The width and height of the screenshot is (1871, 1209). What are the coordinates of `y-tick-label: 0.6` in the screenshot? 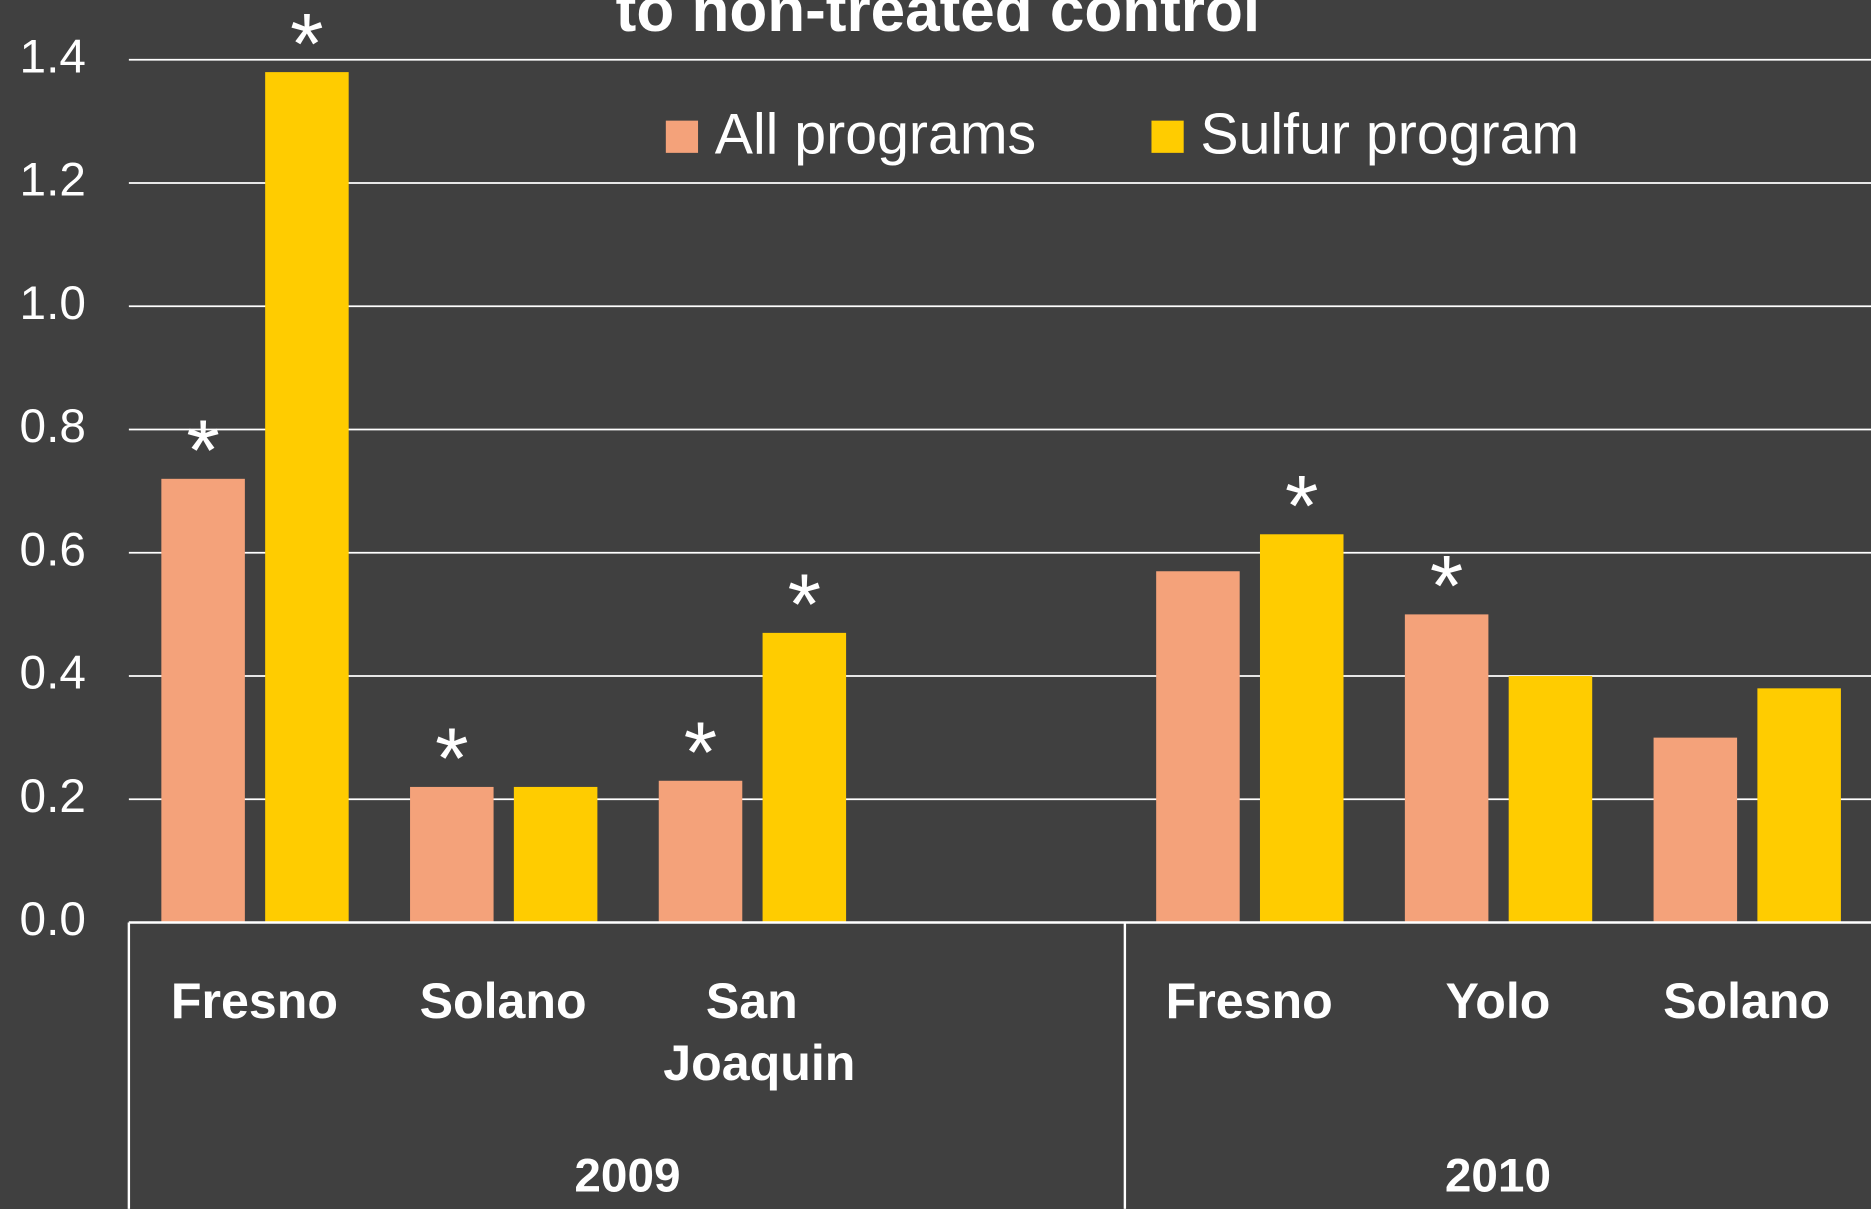 It's located at (53, 549).